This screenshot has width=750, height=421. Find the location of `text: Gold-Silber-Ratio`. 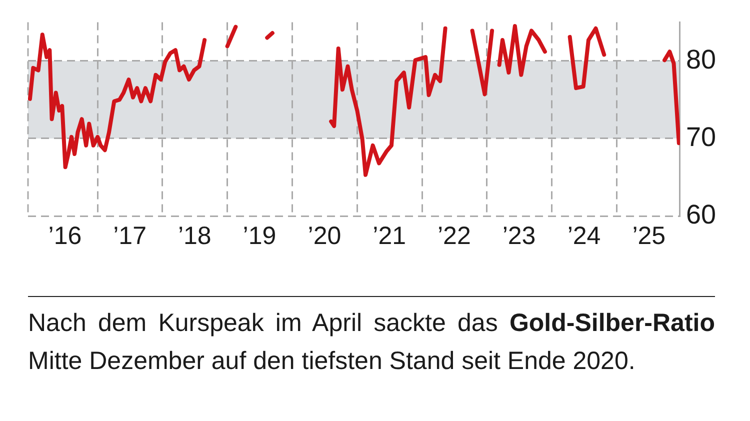

text: Gold-Silber-Ratio is located at coordinates (612, 323).